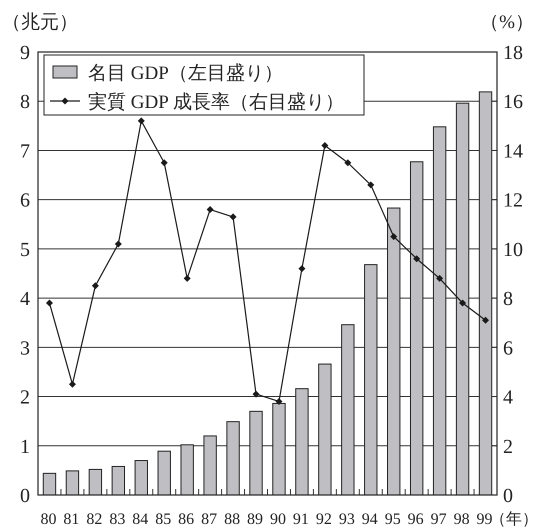 The width and height of the screenshot is (538, 528). I want to click on y2-tick-label: 0, so click(508, 496).